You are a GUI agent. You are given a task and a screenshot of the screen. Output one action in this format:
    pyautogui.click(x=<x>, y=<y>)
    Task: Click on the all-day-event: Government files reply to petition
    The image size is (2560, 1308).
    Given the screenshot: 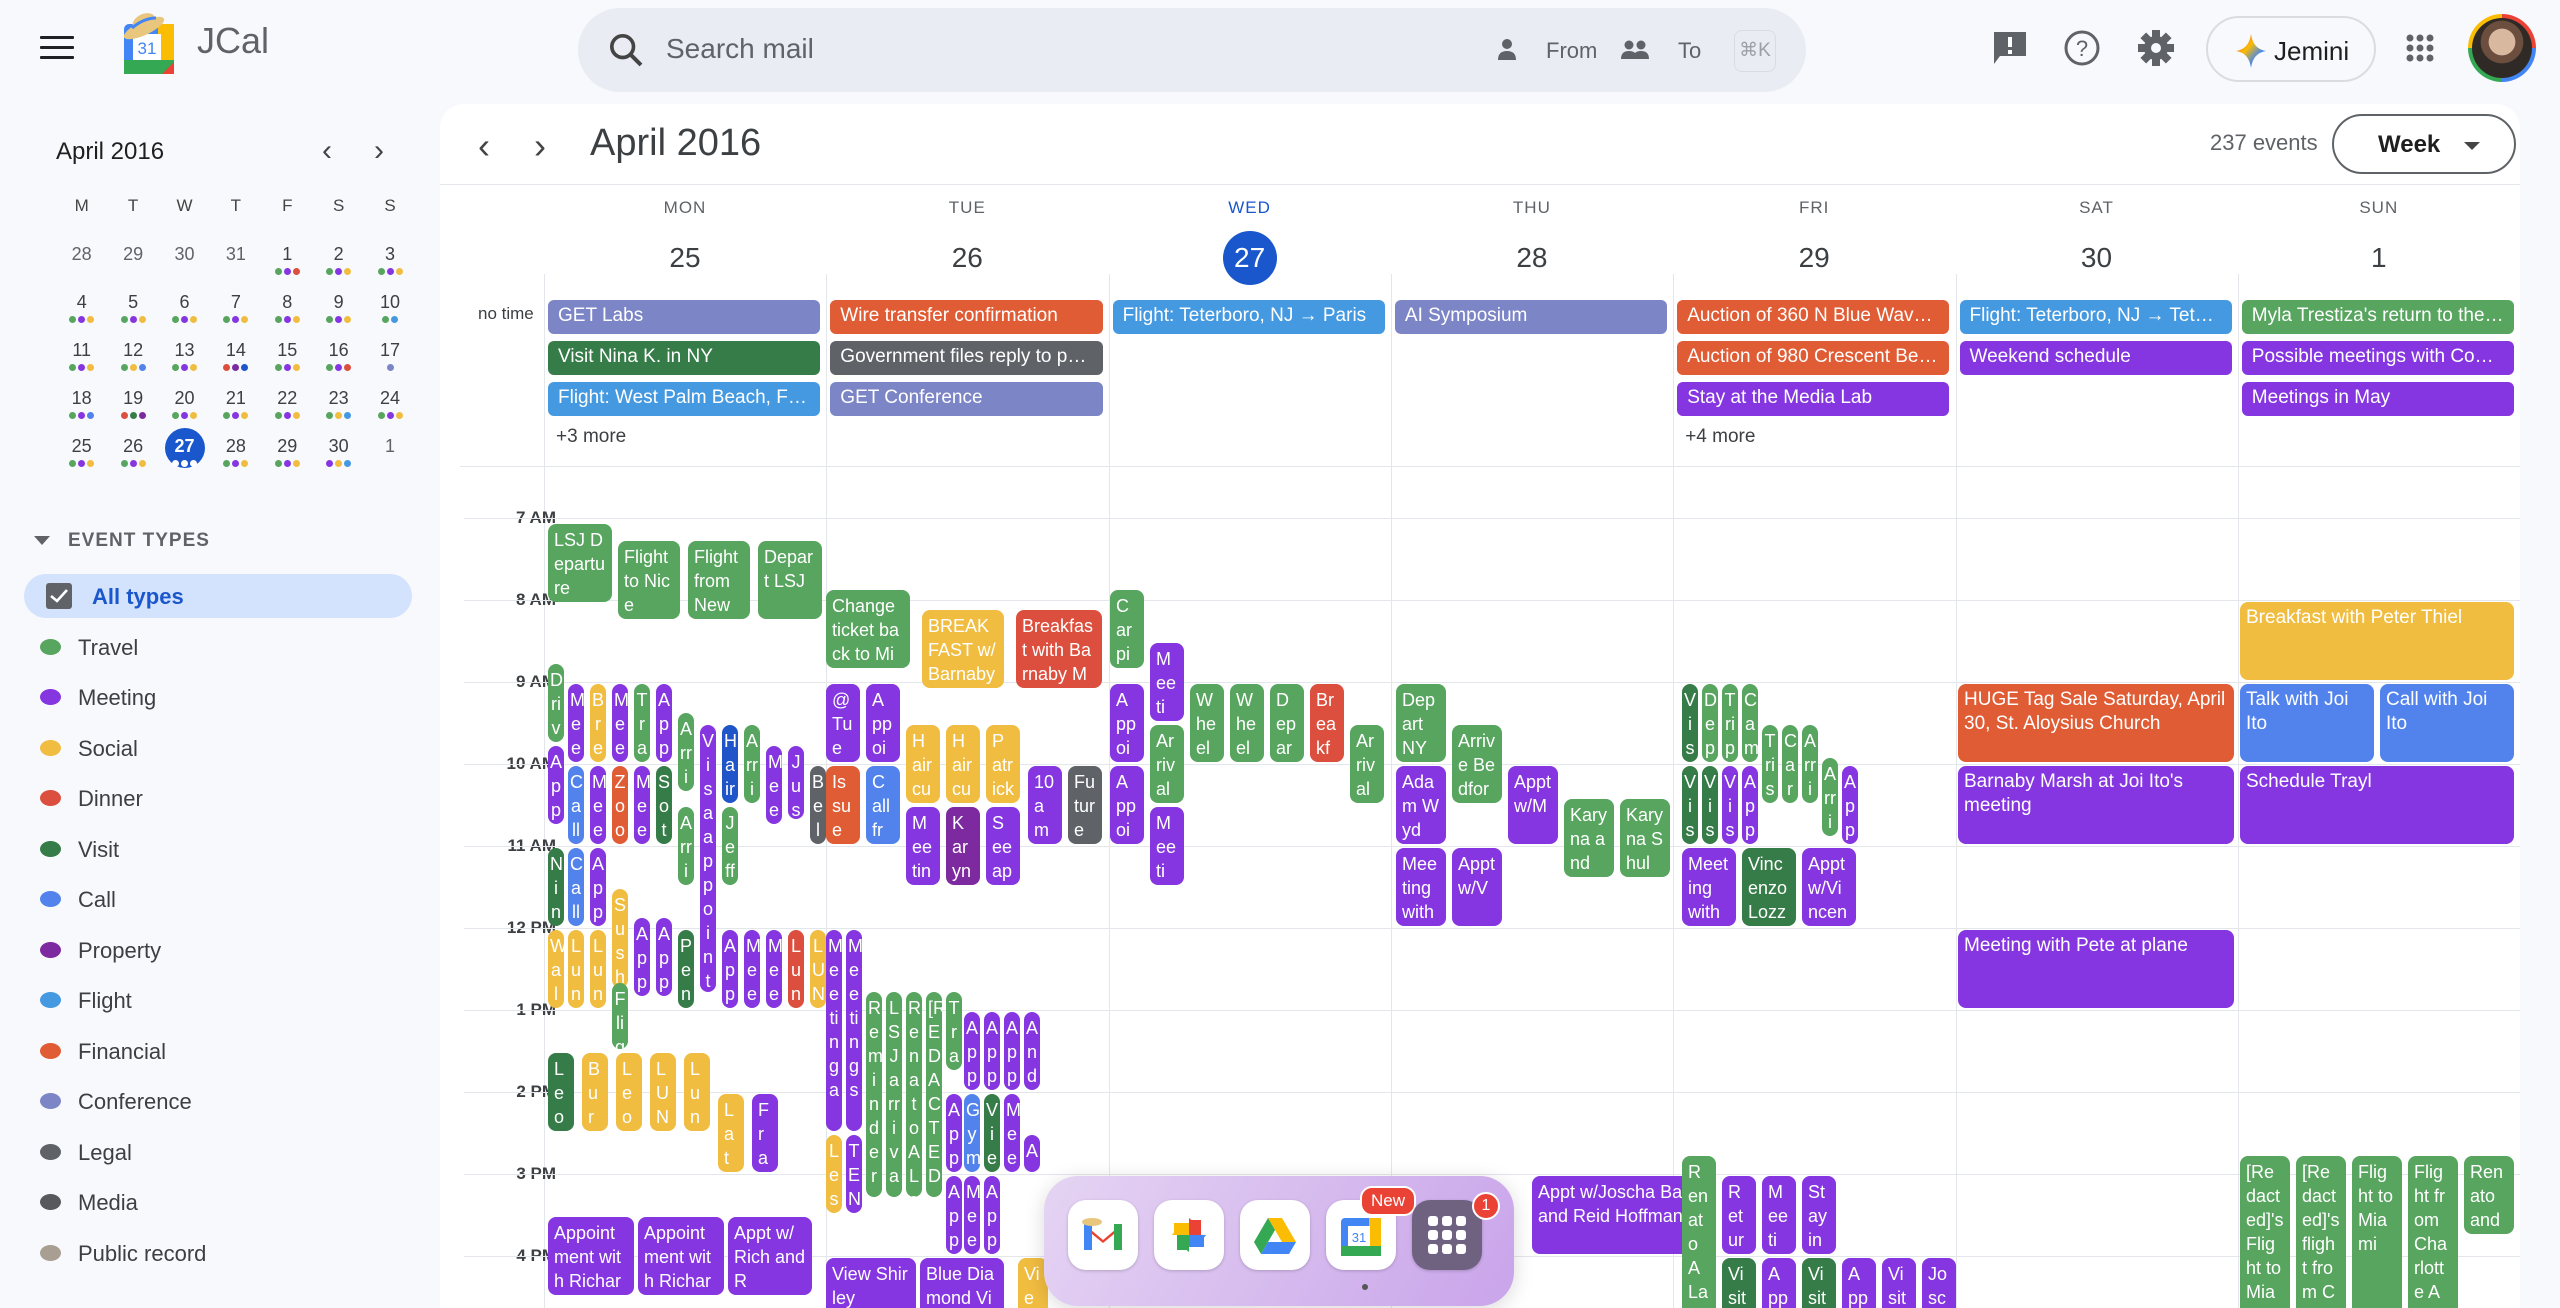 What is the action you would take?
    pyautogui.click(x=966, y=358)
    